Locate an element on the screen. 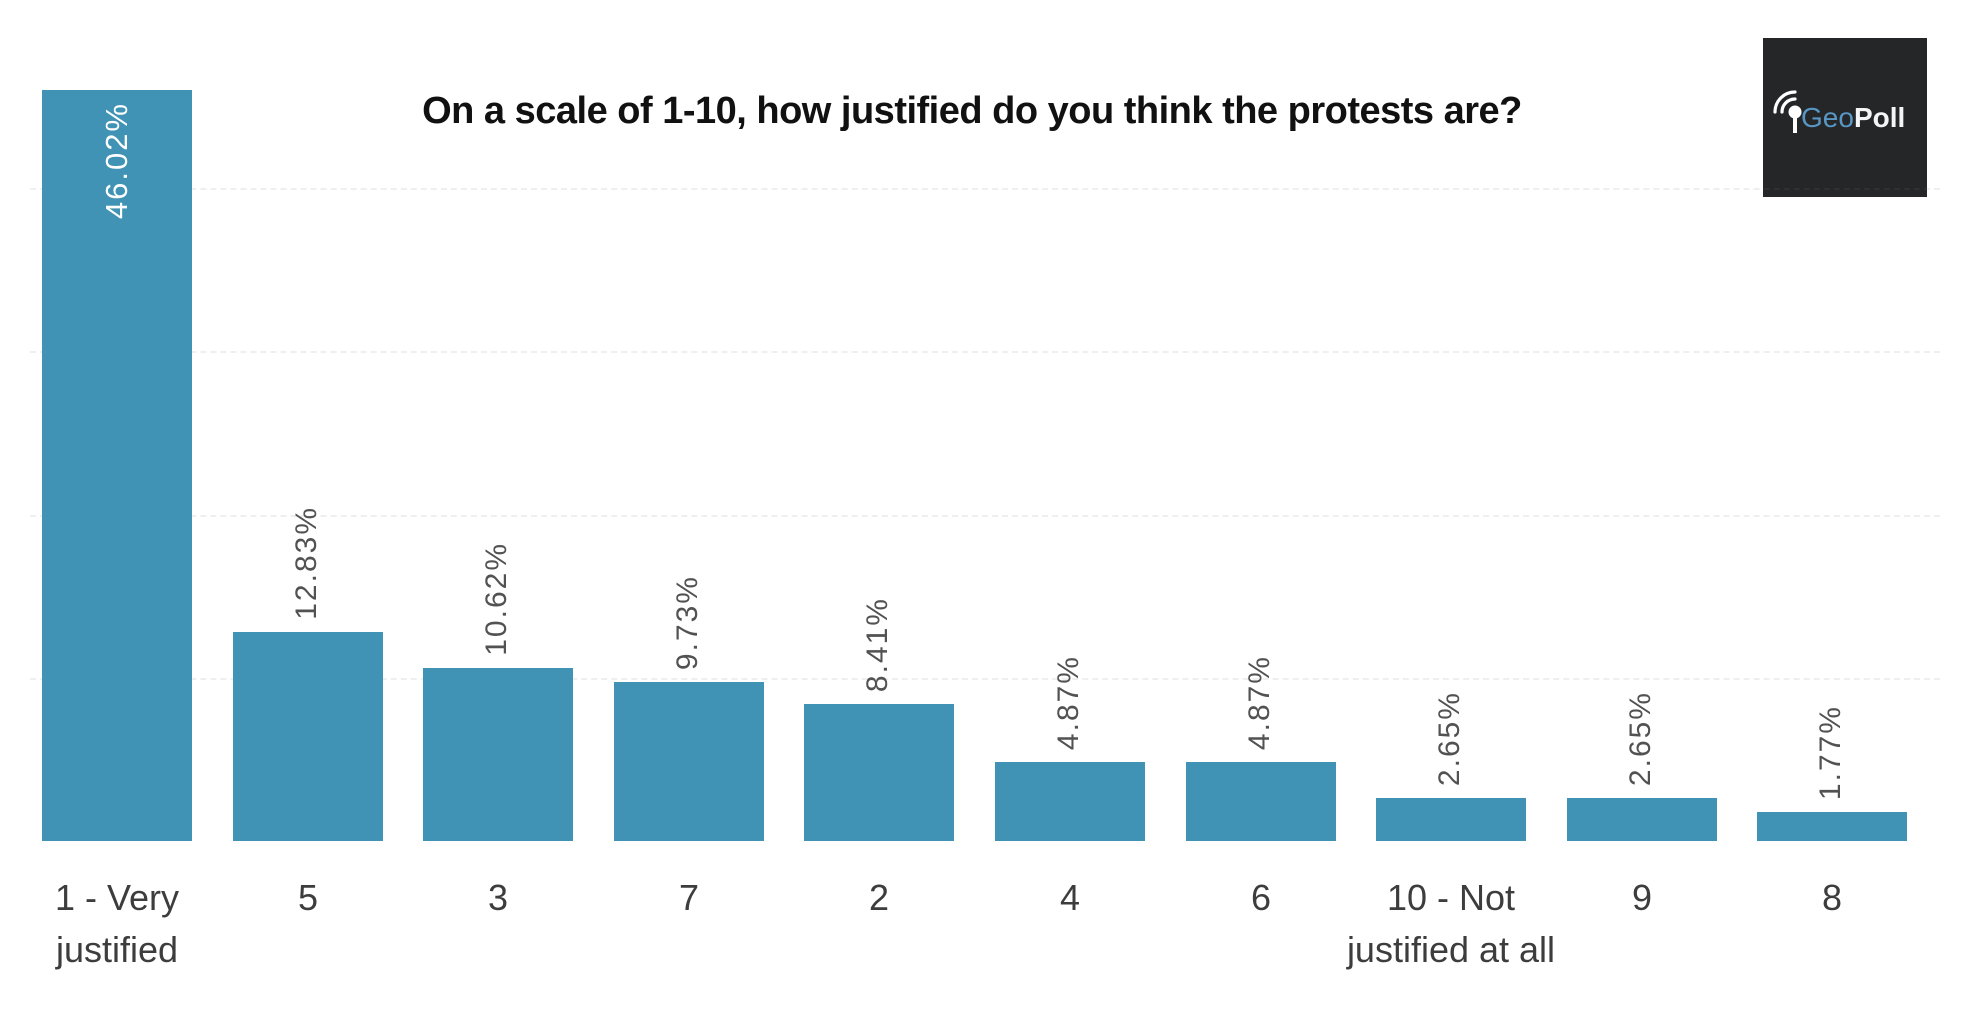  bar-value-label: 9.73% is located at coordinates (687, 622).